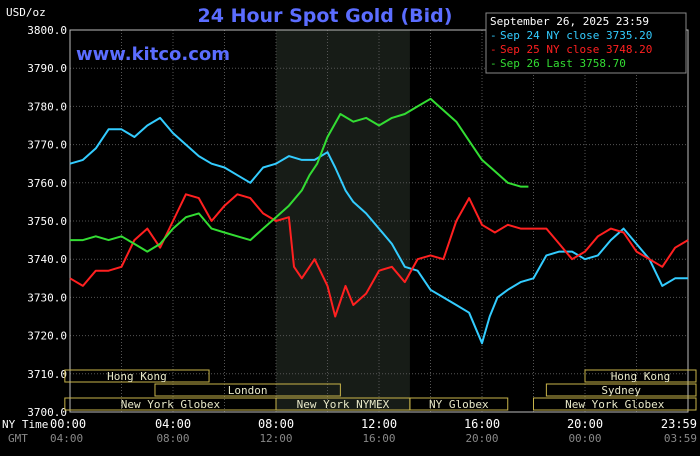 This screenshot has height=456, width=700. I want to click on y-tick-label: 3720.0, so click(47, 336).